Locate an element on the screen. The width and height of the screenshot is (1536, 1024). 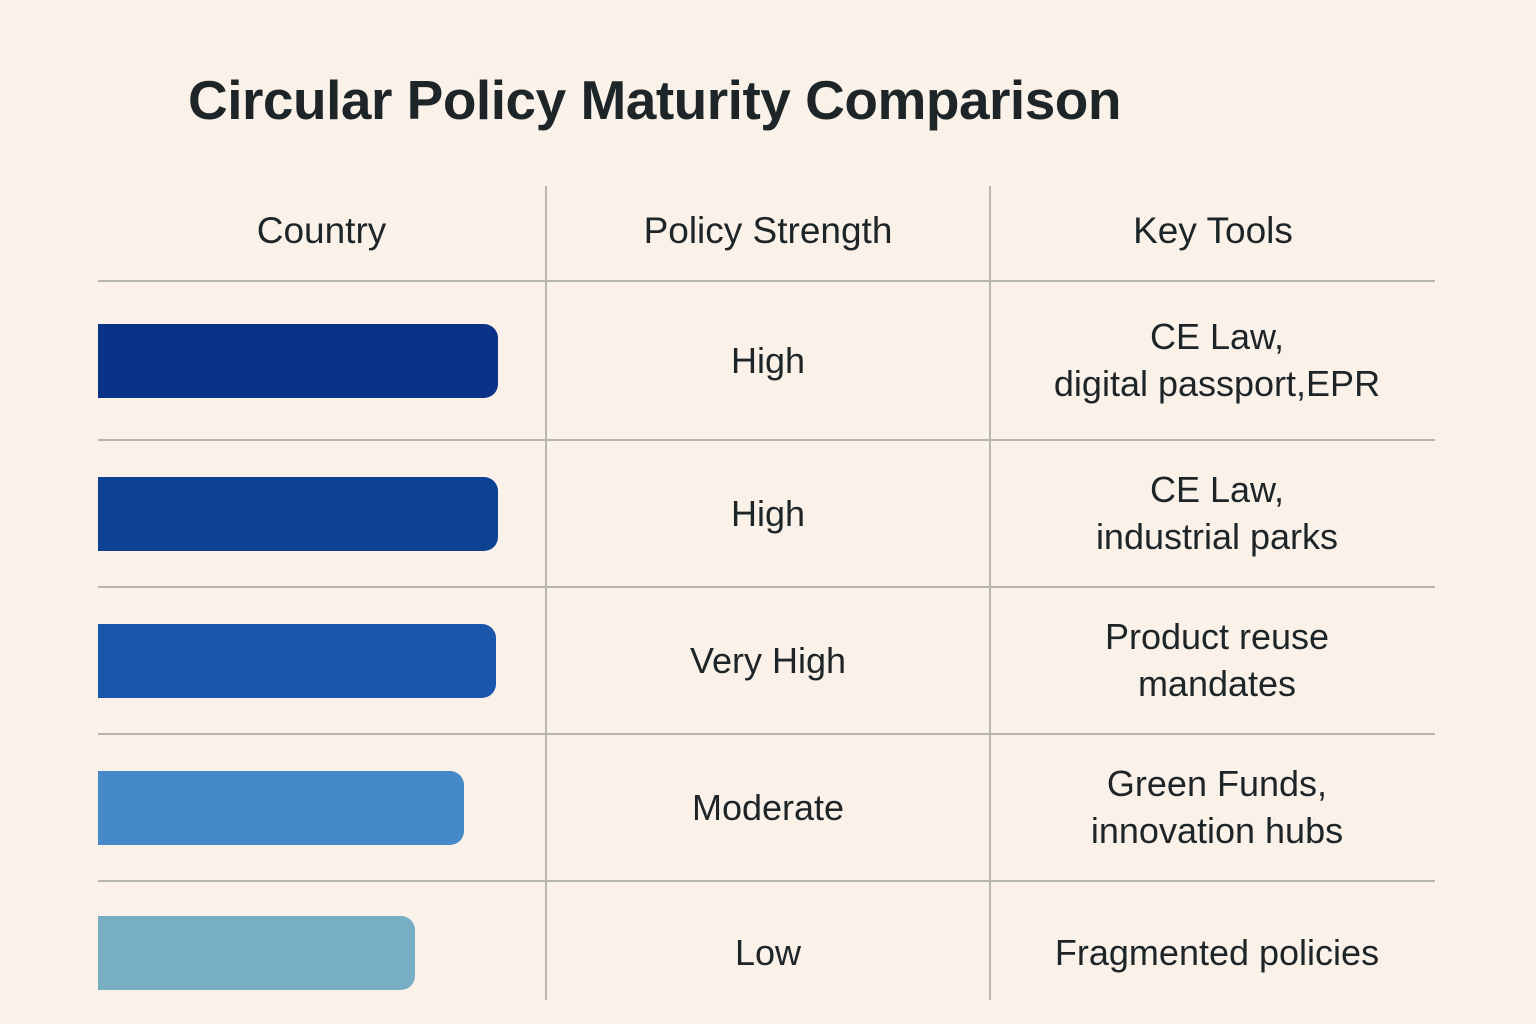
table-row: High CE Law, industrial parks is located at coordinates (768, 513).